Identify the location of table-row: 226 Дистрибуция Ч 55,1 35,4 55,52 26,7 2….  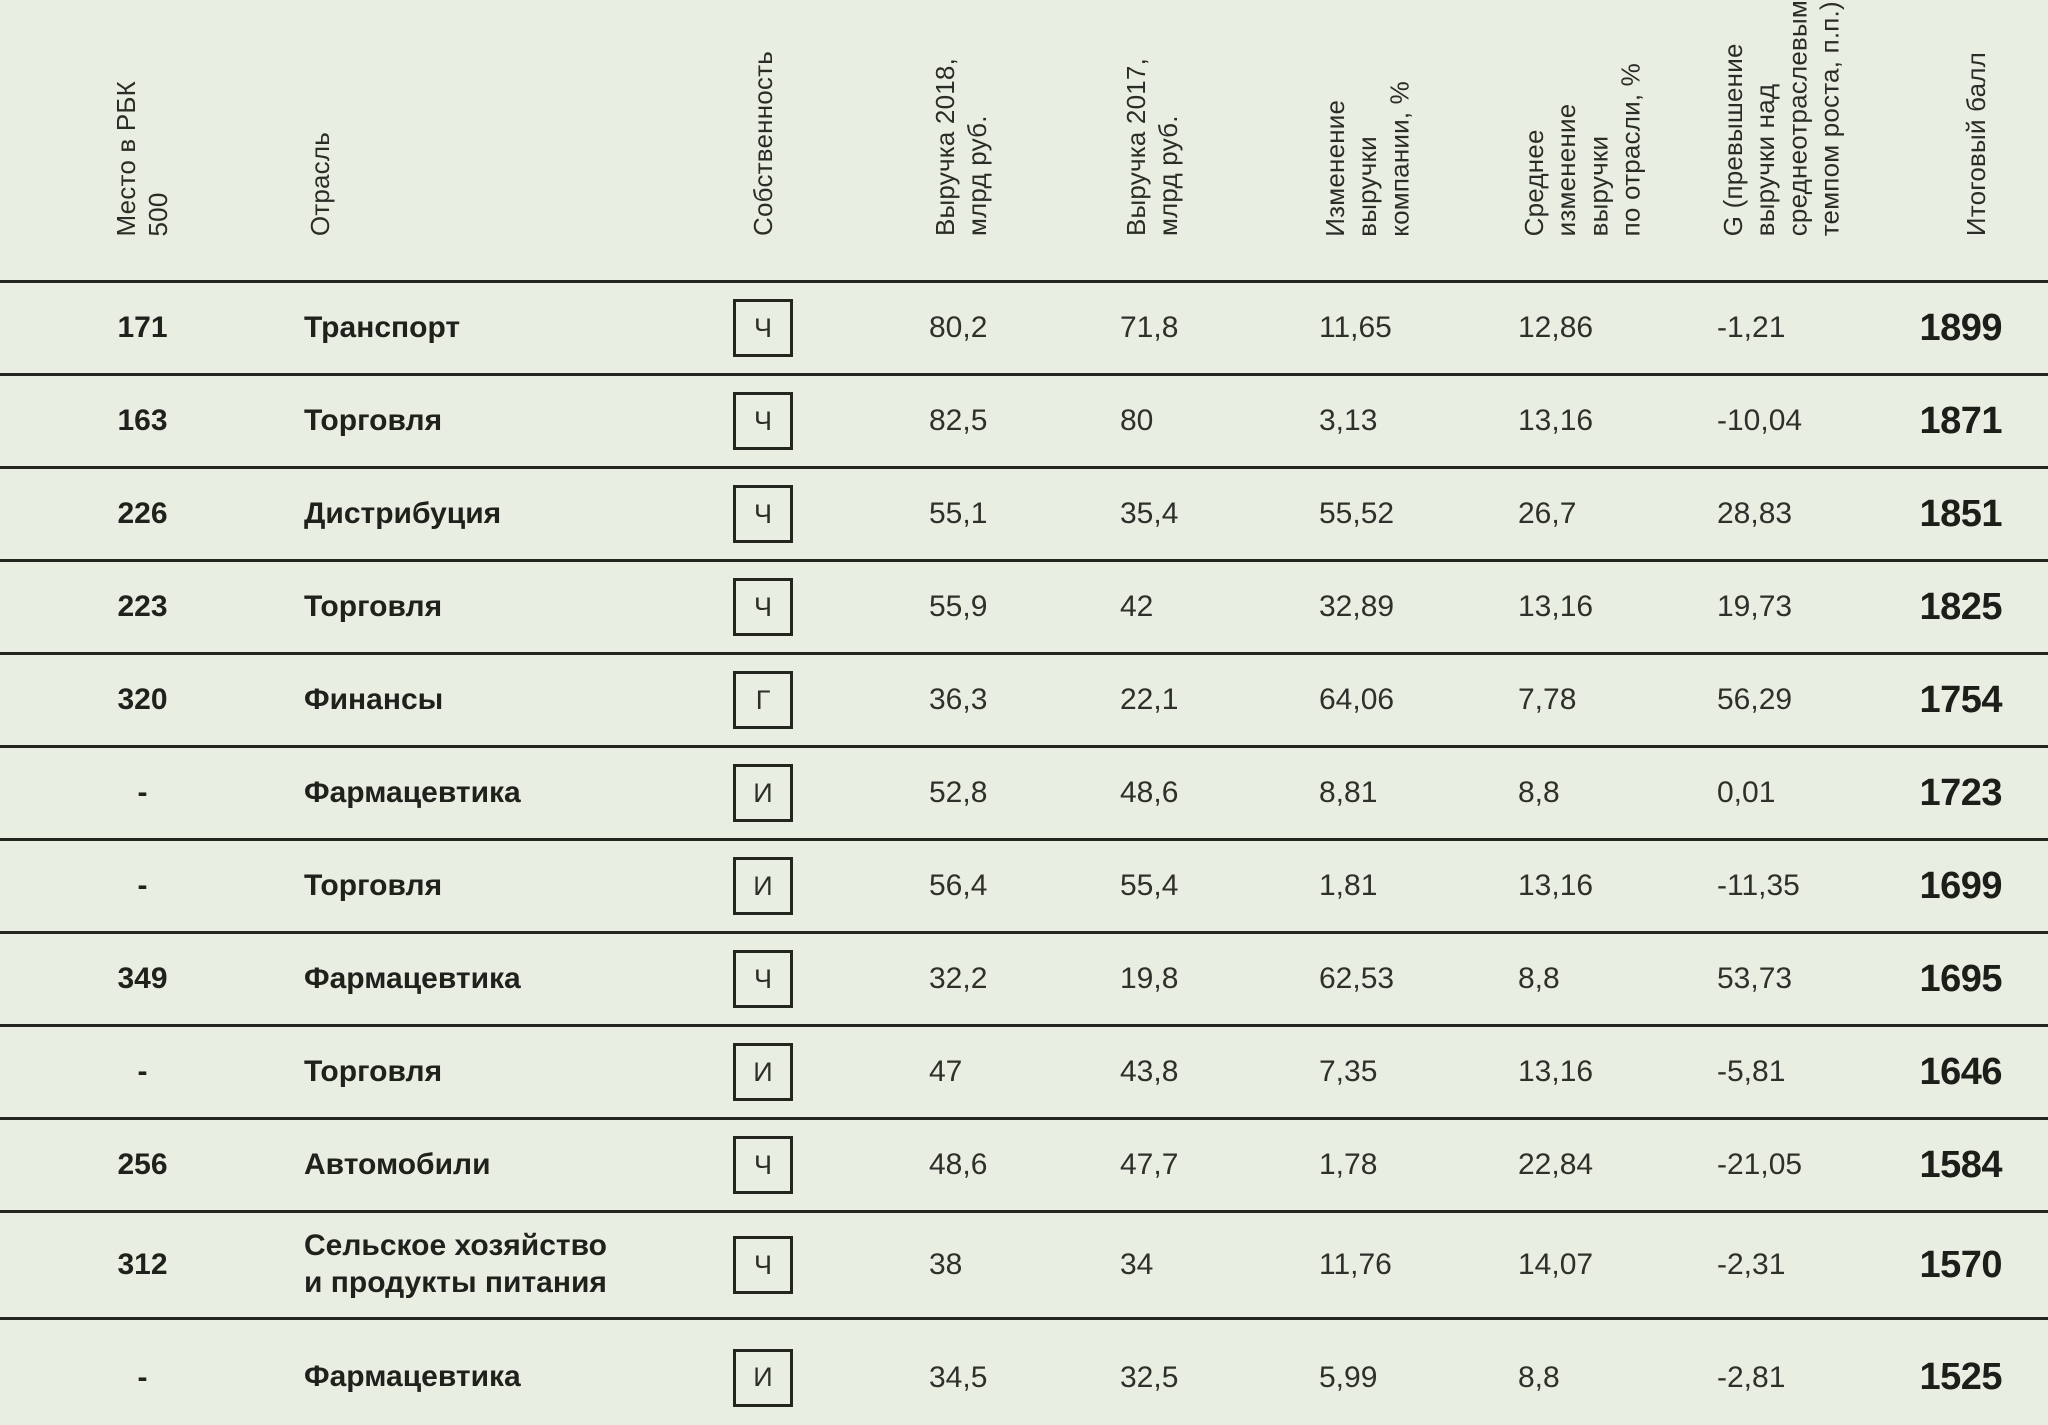
(1024, 515).